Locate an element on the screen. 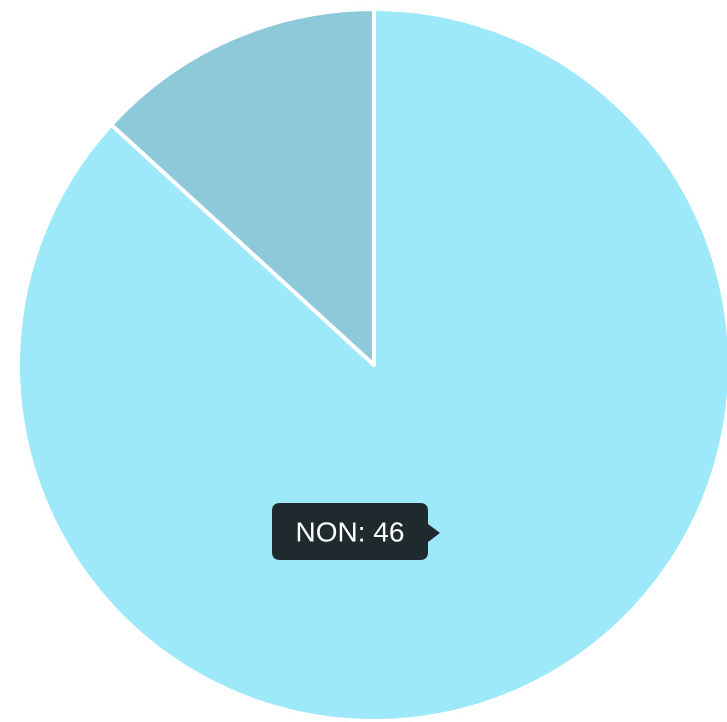 The width and height of the screenshot is (727, 722). tooltip-box is located at coordinates (356, 531).